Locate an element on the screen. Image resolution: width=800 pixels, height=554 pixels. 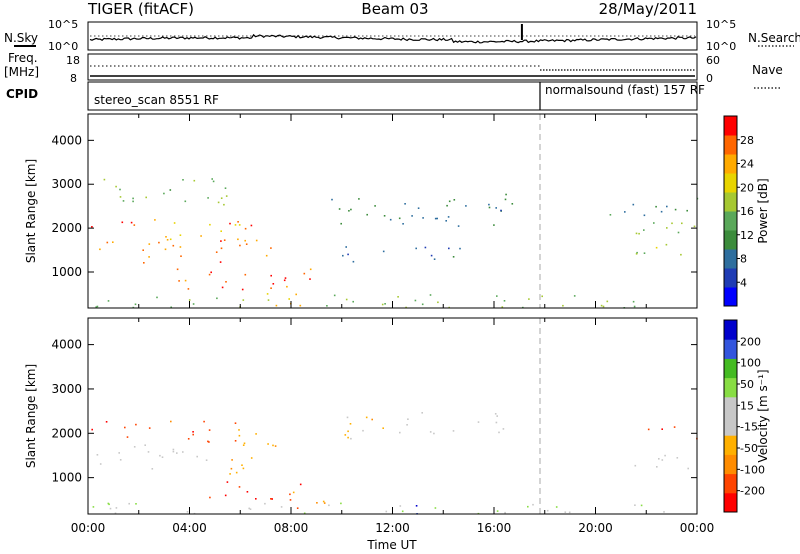
nave-label: Nave is located at coordinates (767, 70).